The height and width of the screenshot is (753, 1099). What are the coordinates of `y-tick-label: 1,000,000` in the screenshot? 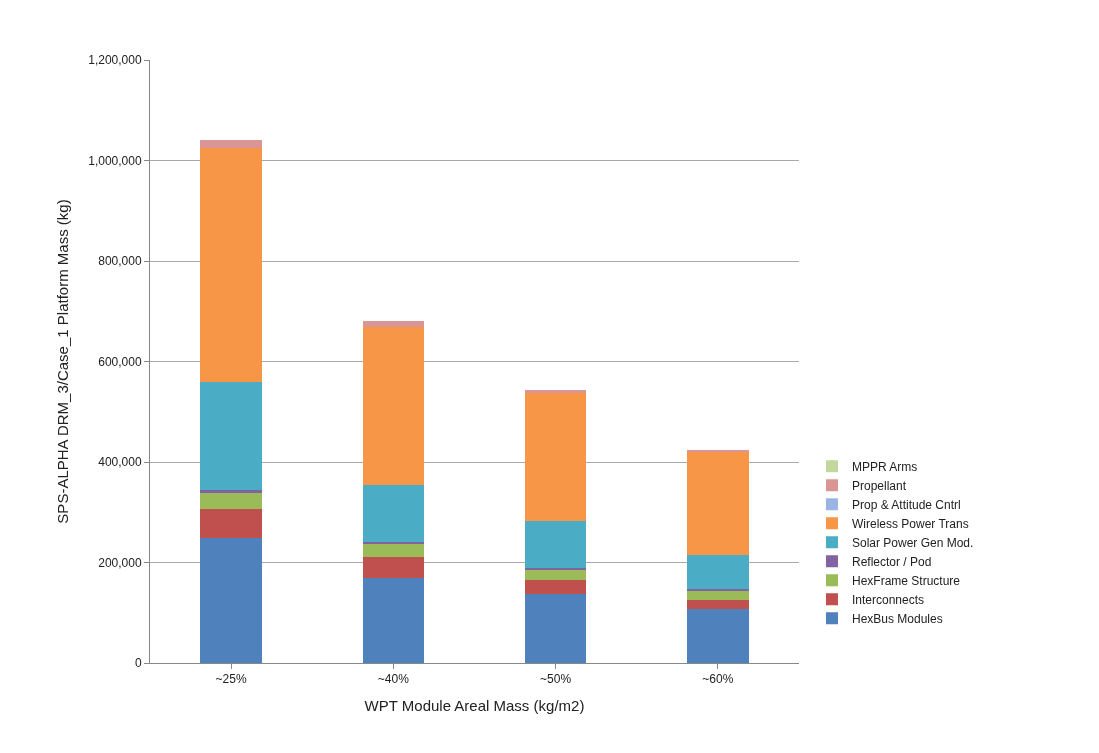 It's located at (115, 160).